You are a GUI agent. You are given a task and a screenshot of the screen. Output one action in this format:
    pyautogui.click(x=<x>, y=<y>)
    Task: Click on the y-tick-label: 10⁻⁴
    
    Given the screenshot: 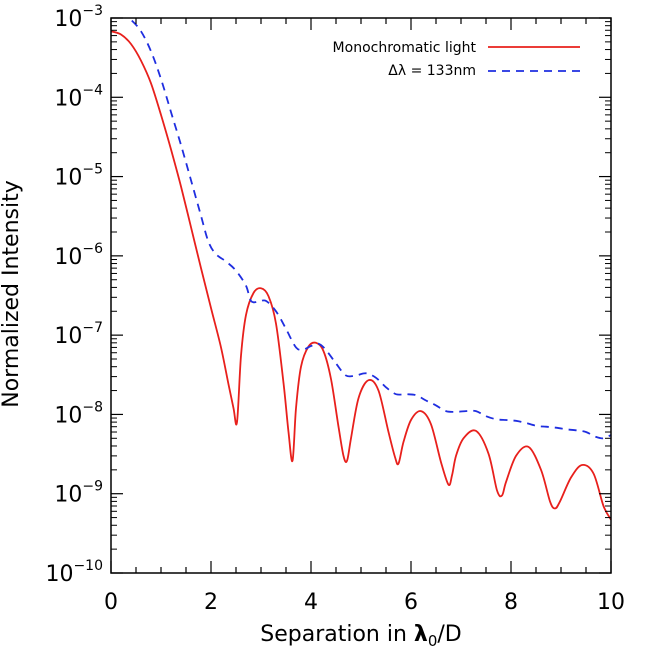 What is the action you would take?
    pyautogui.click(x=78, y=96)
    